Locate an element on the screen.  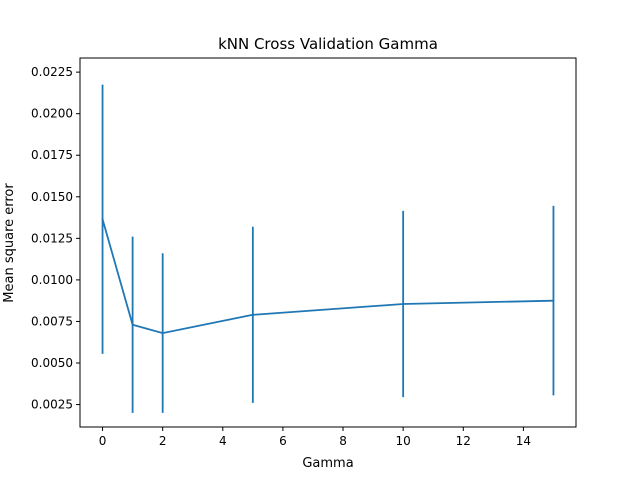
x-tick-label: 6 is located at coordinates (283, 441).